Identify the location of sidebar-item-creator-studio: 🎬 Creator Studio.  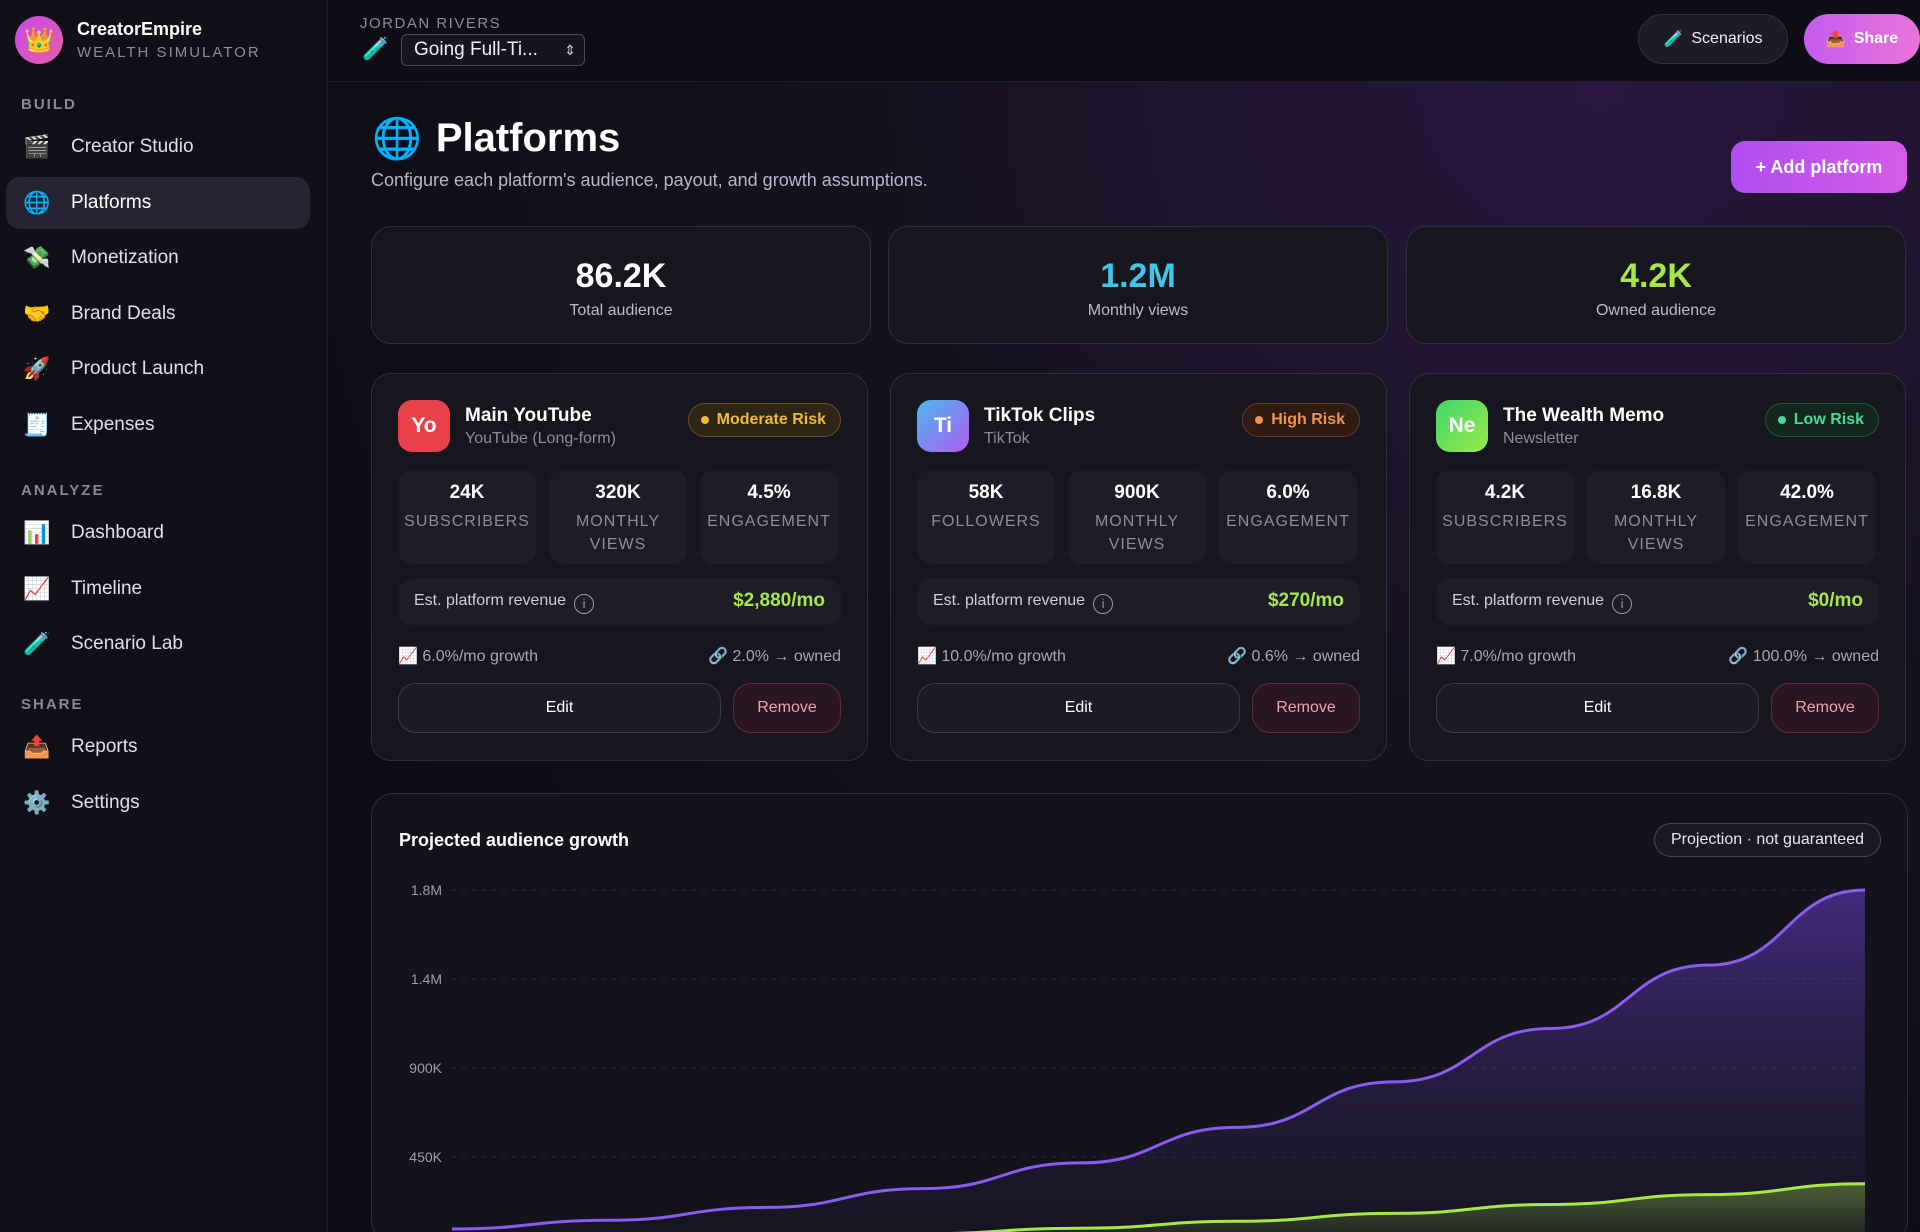
(158, 147).